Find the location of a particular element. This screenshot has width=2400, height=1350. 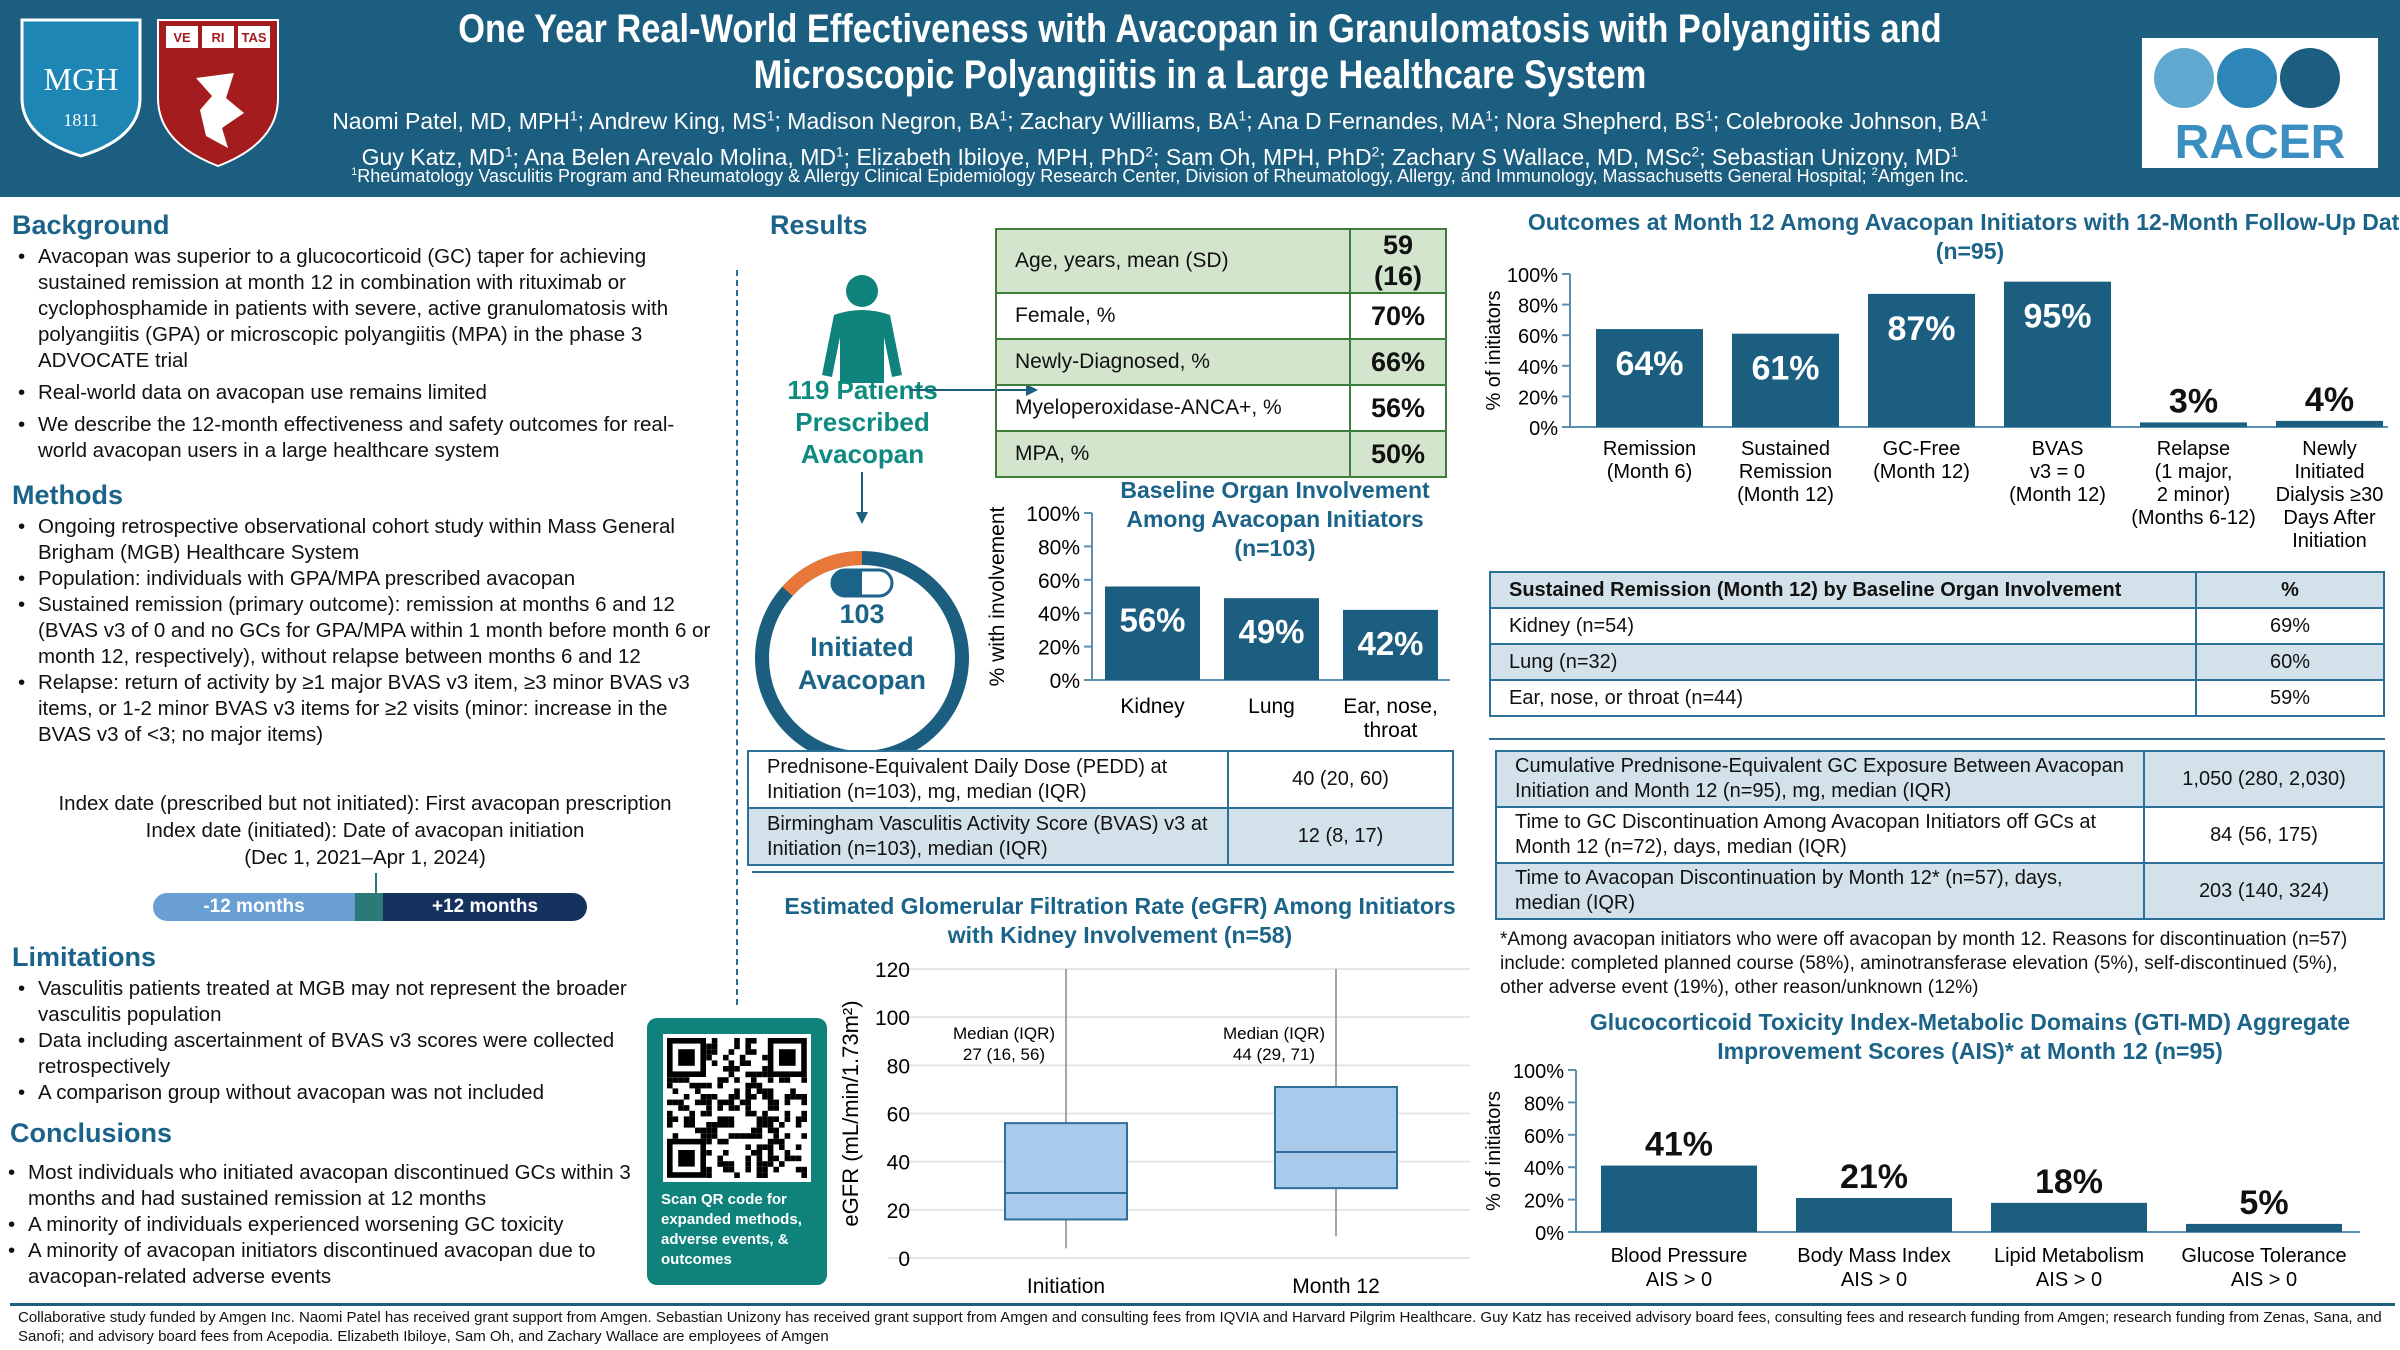

conclusions-heading: Conclusions is located at coordinates (91, 1133).